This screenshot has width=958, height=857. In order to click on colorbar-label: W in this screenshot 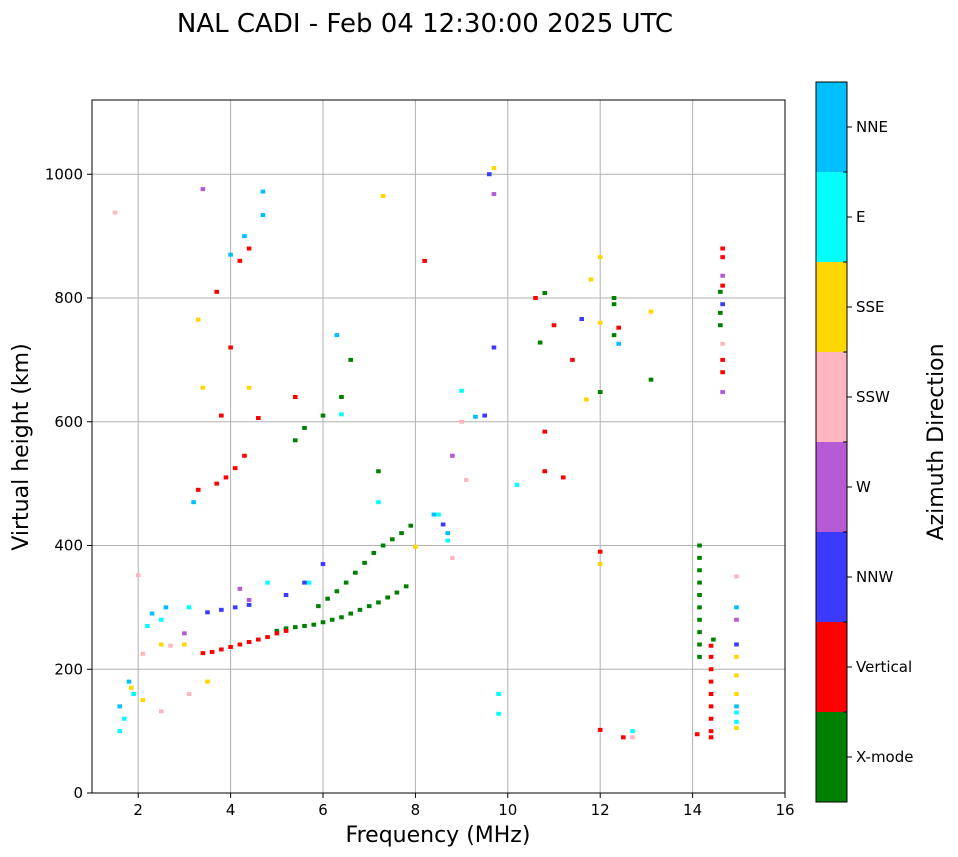, I will do `click(863, 487)`.